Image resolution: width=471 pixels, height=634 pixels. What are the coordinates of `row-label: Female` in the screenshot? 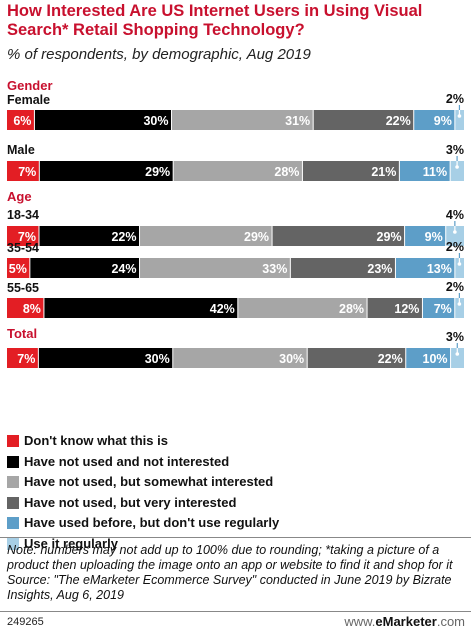 It's located at (28, 100).